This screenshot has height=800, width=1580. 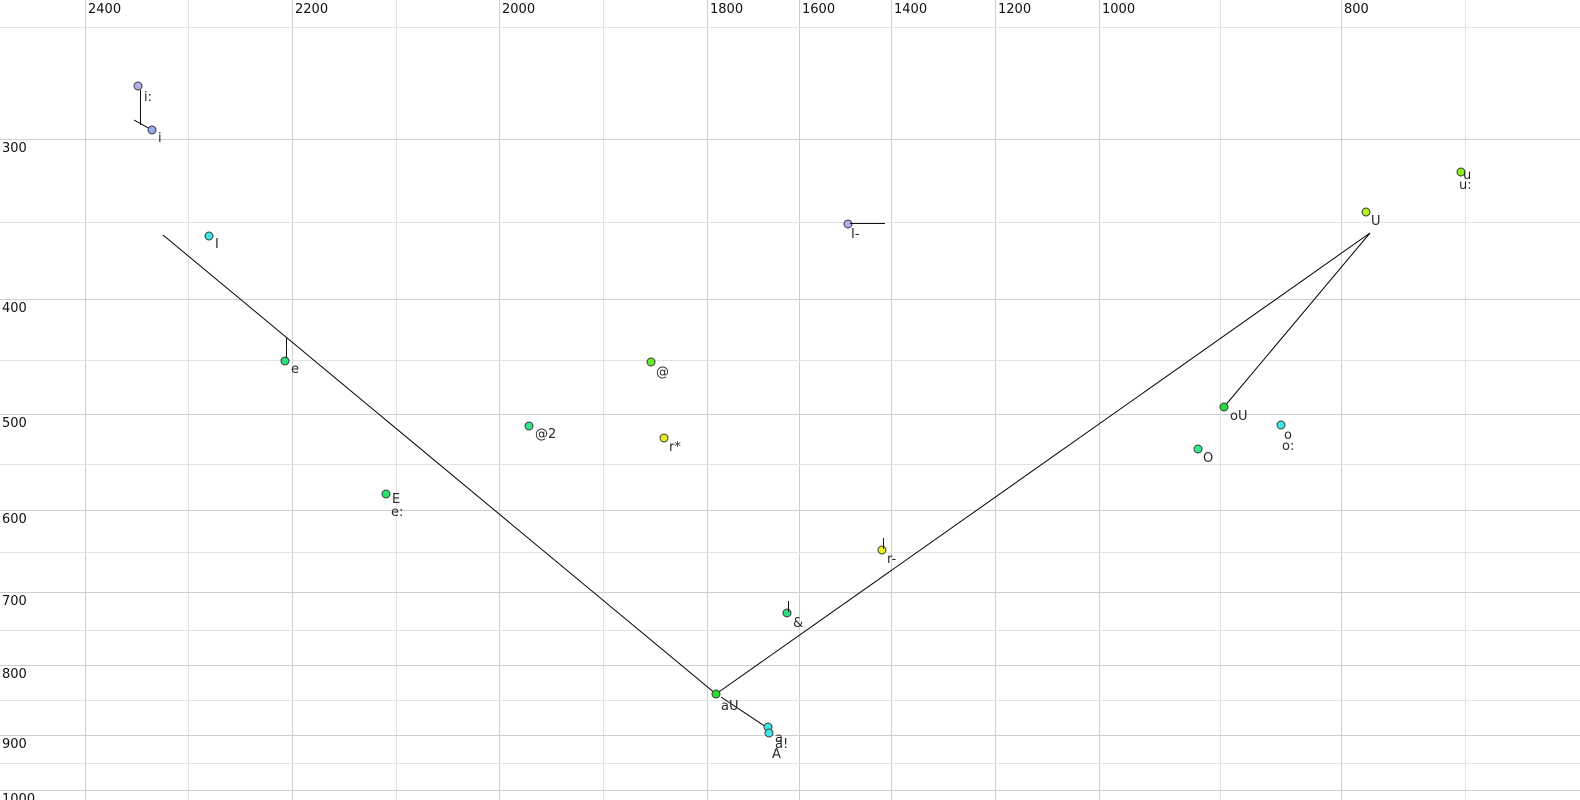 What do you see at coordinates (776, 754) in the screenshot?
I see `point-label-A: A` at bounding box center [776, 754].